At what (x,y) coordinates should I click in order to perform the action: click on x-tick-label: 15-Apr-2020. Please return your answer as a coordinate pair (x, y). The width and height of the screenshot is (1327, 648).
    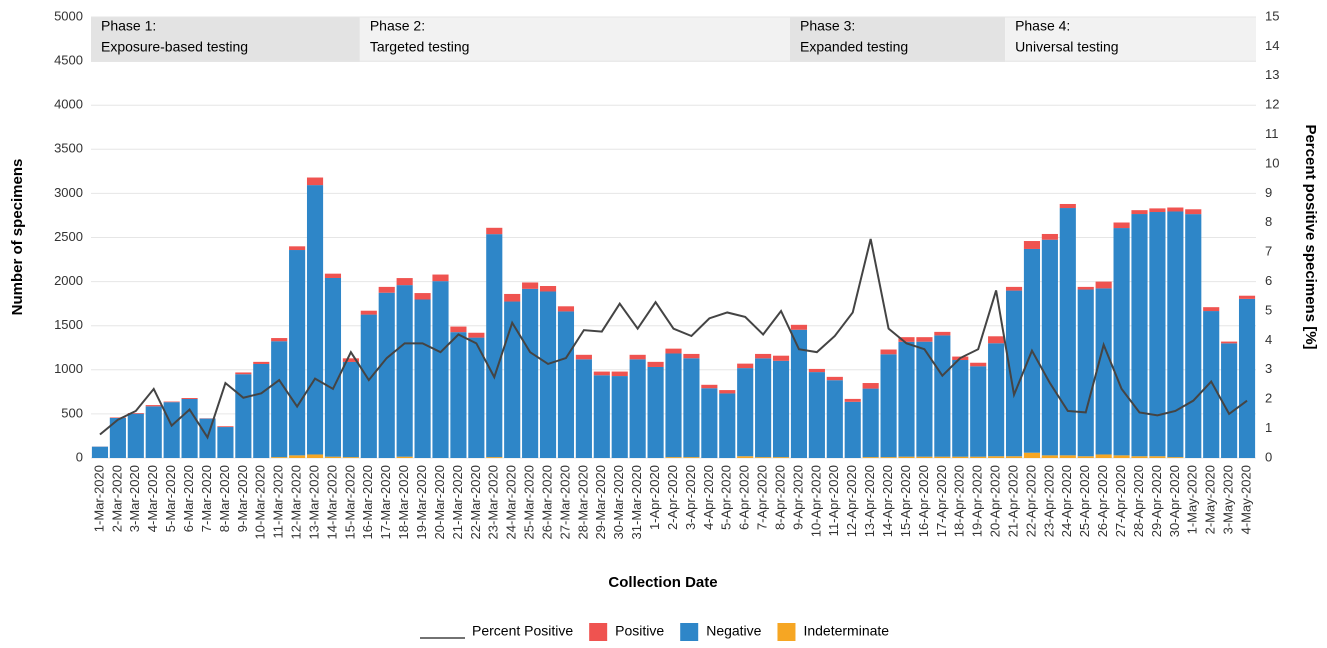
    Looking at the image, I should click on (905, 501).